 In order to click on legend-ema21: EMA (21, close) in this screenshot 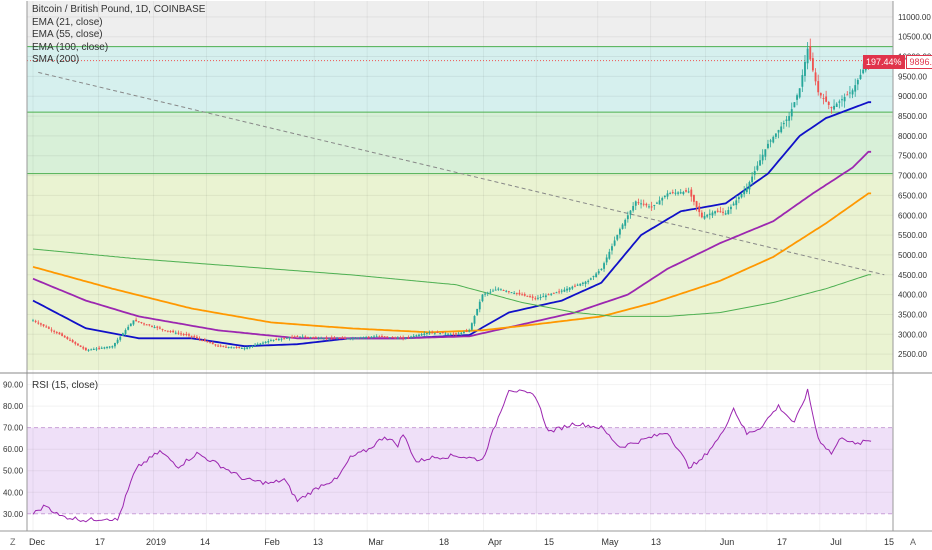, I will do `click(67, 22)`.